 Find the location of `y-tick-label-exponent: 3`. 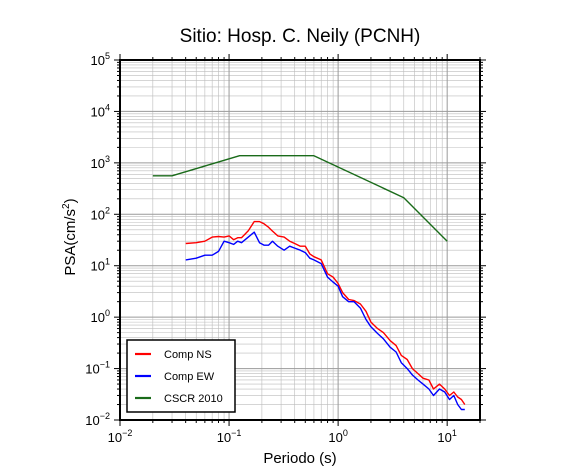

y-tick-label-exponent: 3 is located at coordinates (107, 159).